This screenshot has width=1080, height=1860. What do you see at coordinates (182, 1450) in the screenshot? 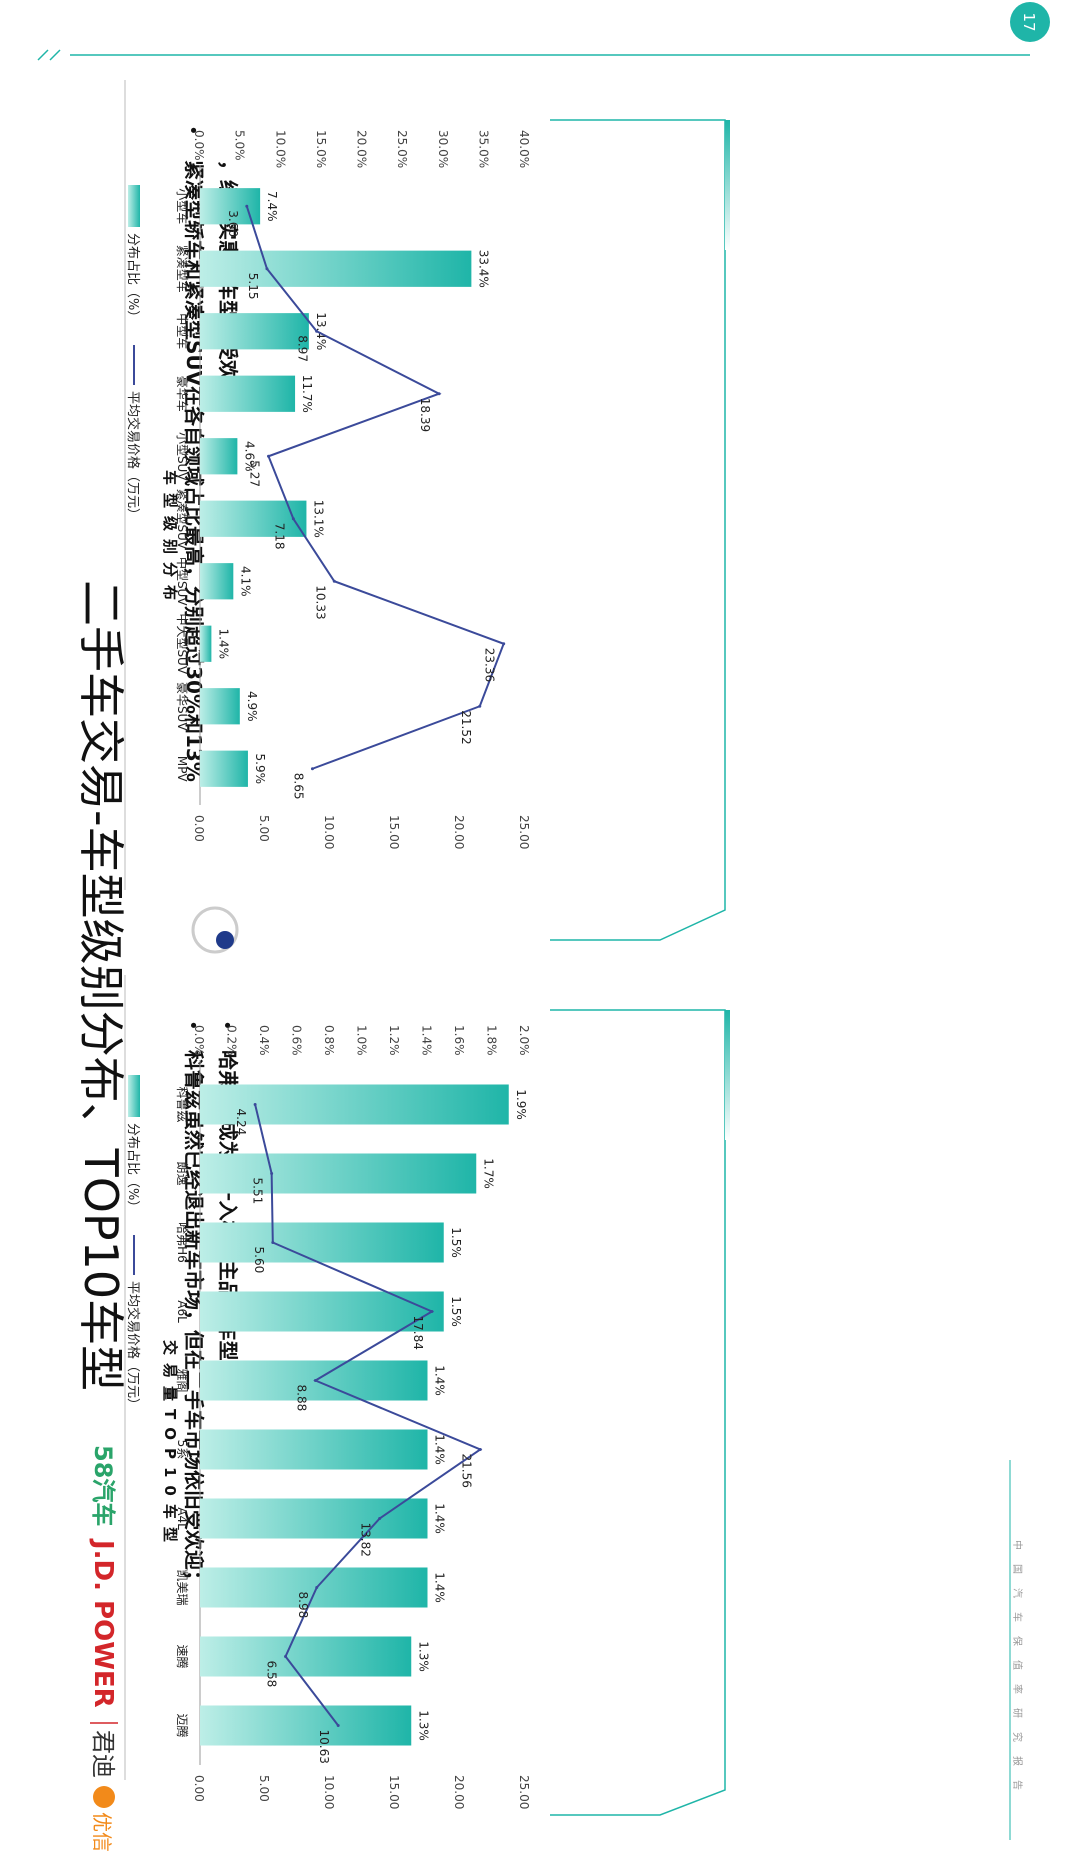
I see `category-label: 5系` at bounding box center [182, 1450].